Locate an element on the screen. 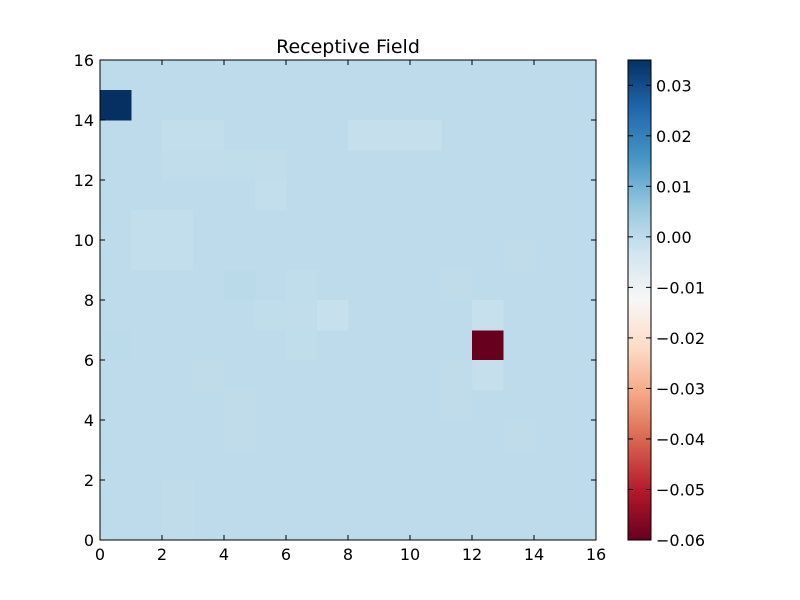 The width and height of the screenshot is (800, 600). x-tick-label: 8 is located at coordinates (348, 554).